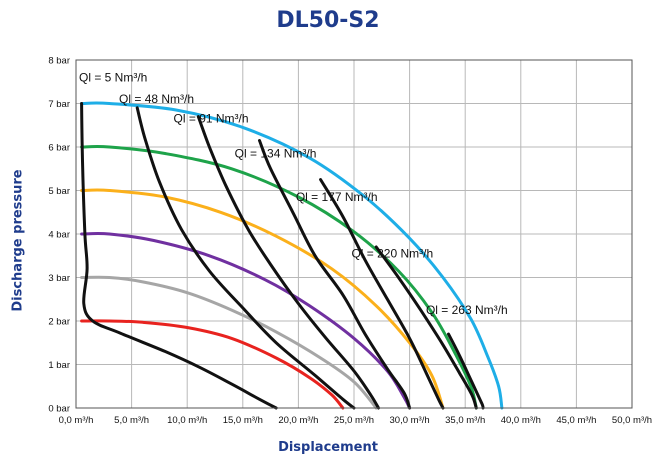 The width and height of the screenshot is (656, 462). I want to click on y-tick-label: 7 bar, so click(59, 104).